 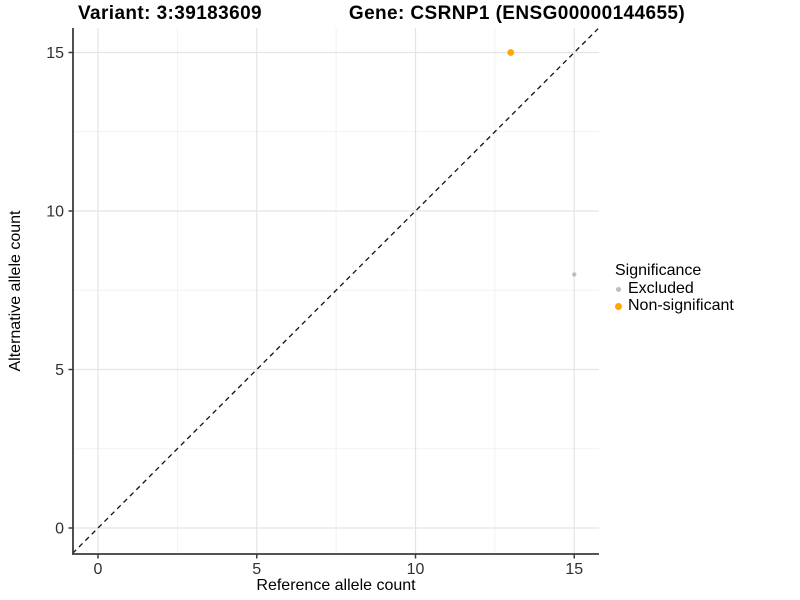 I want to click on y-tick-label: 5, so click(x=59, y=370).